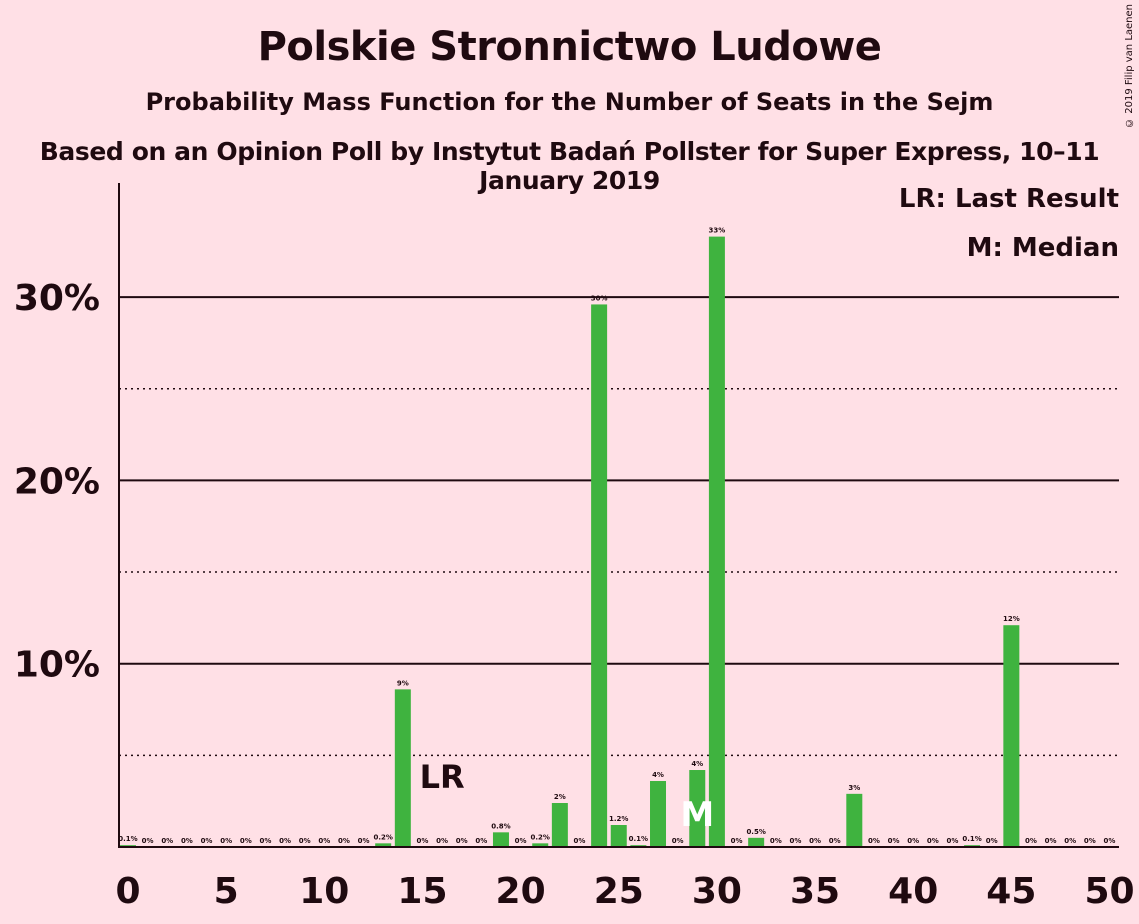 This screenshot has height=924, width=1139. I want to click on bar-value-label-27: 4%, so click(658, 775).